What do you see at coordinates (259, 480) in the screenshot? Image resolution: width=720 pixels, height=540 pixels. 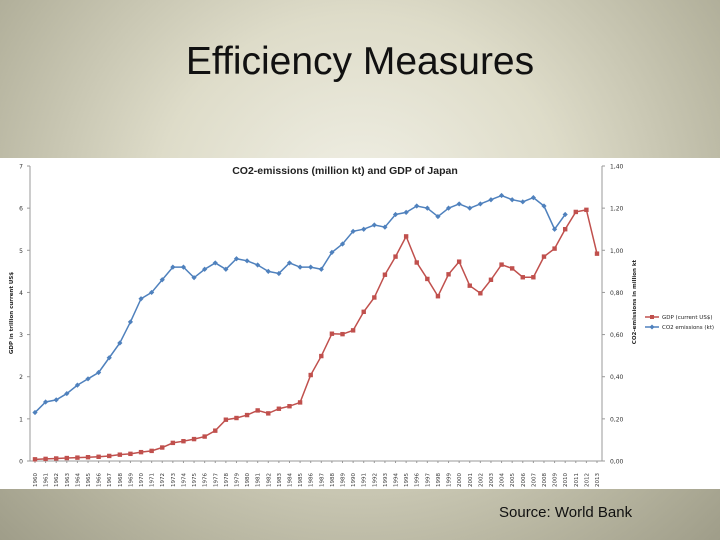 I see `x-tick-label: 1981` at bounding box center [259, 480].